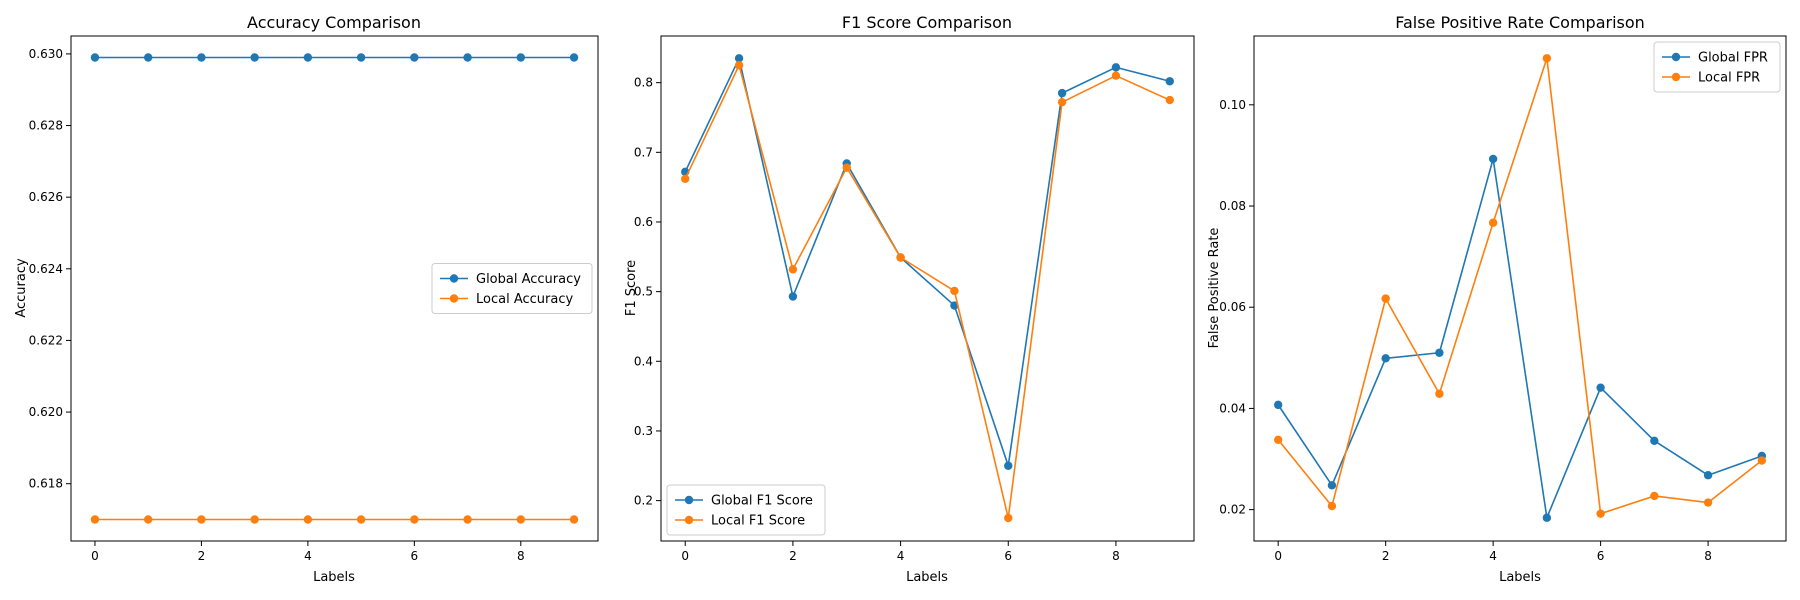 The width and height of the screenshot is (1800, 600). Describe the element at coordinates (1733, 58) in the screenshot. I see `legend-label: Global FPR` at that location.